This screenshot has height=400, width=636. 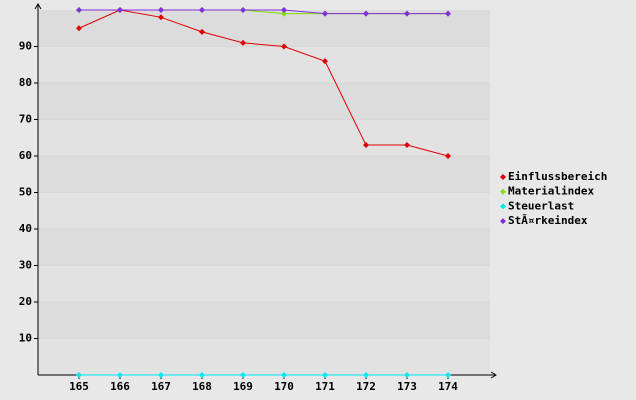 I want to click on y-tick-label: 70, so click(x=25, y=119).